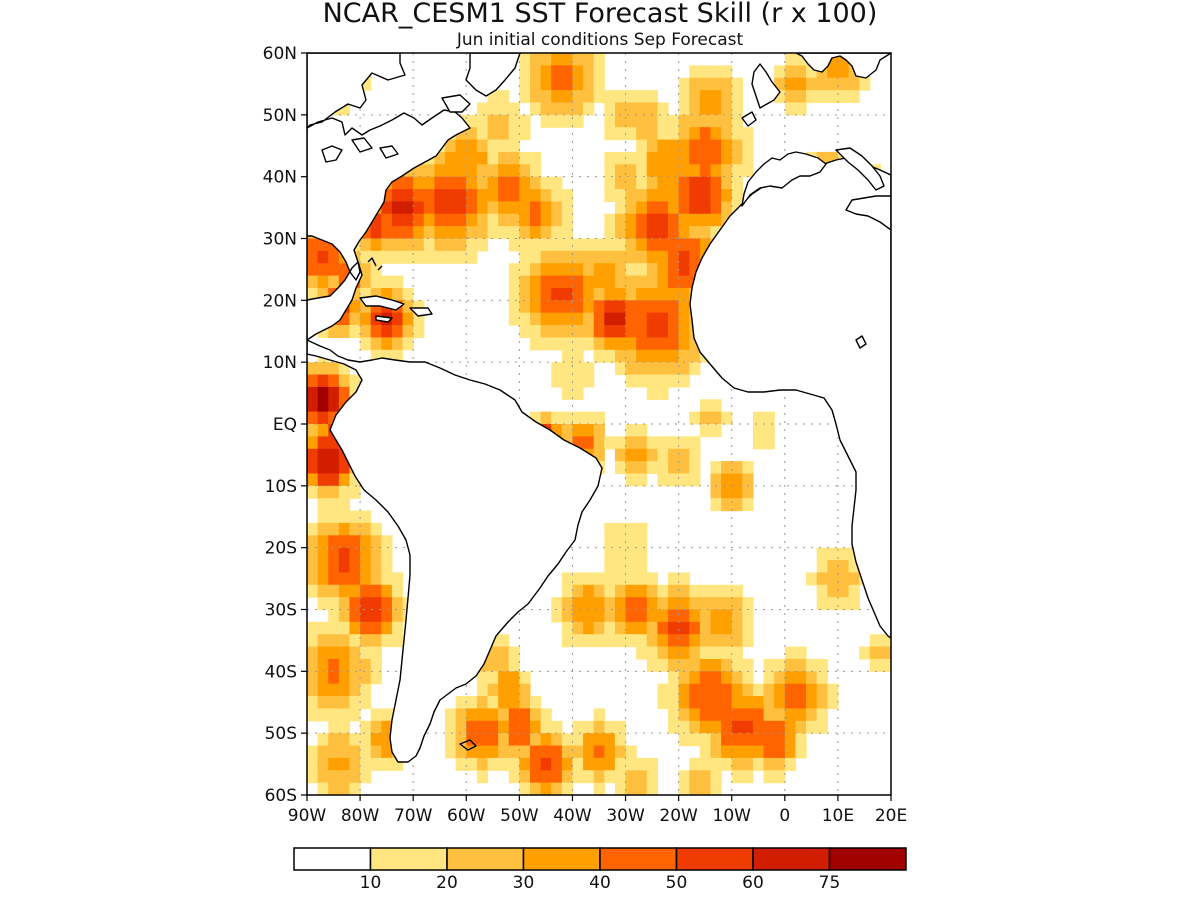  Describe the element at coordinates (784, 135) in the screenshot. I see `land-iberia-europe` at that location.